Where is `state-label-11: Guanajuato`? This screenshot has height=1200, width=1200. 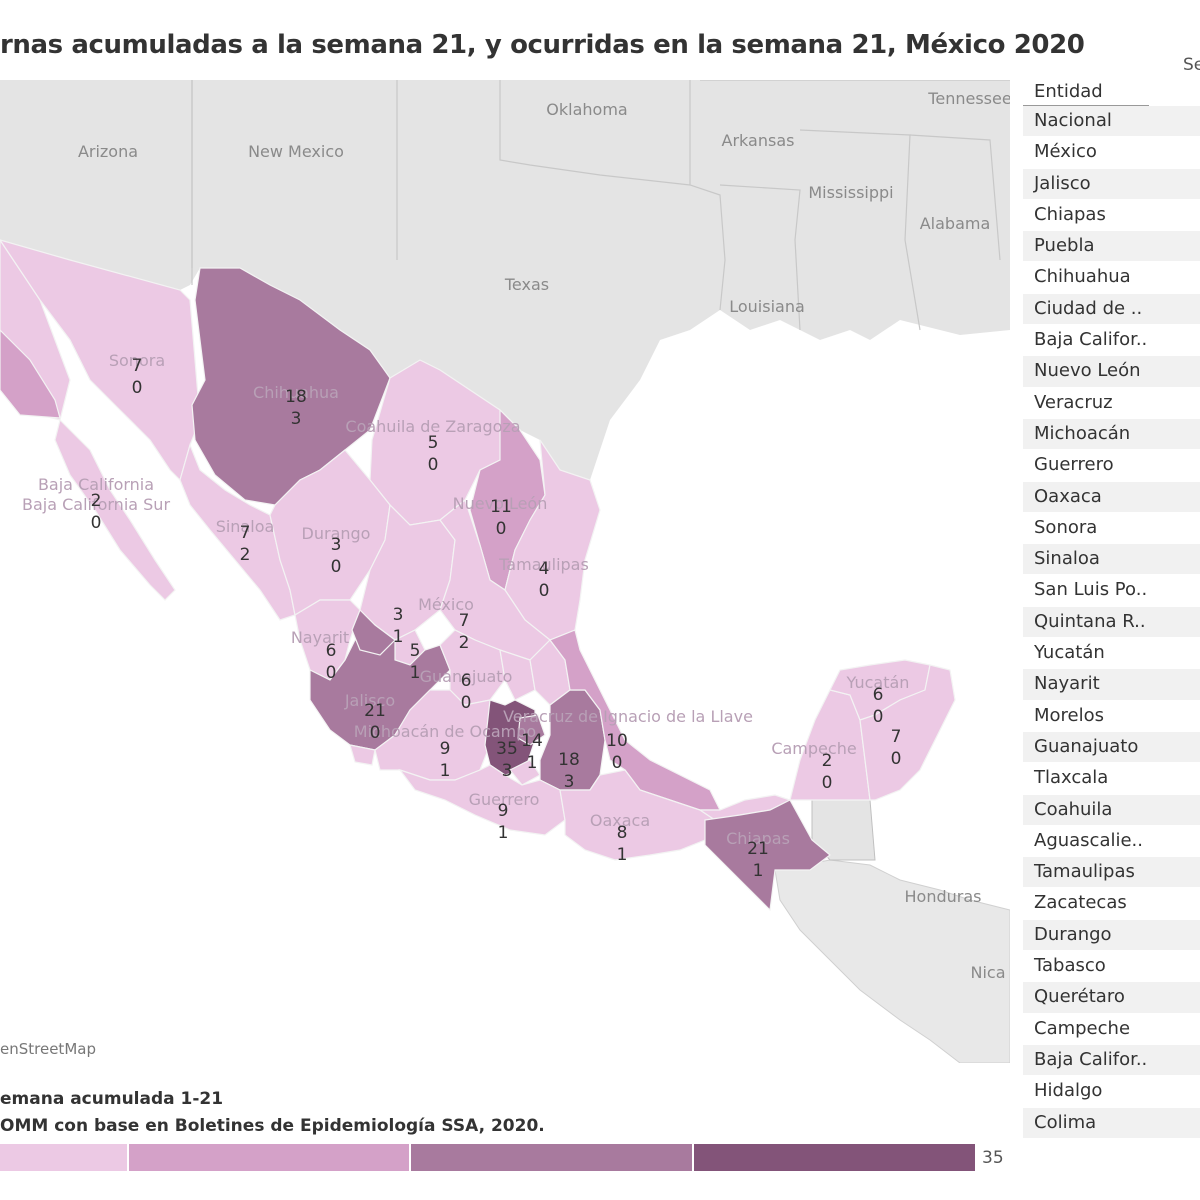 state-label-11: Guanajuato is located at coordinates (466, 676).